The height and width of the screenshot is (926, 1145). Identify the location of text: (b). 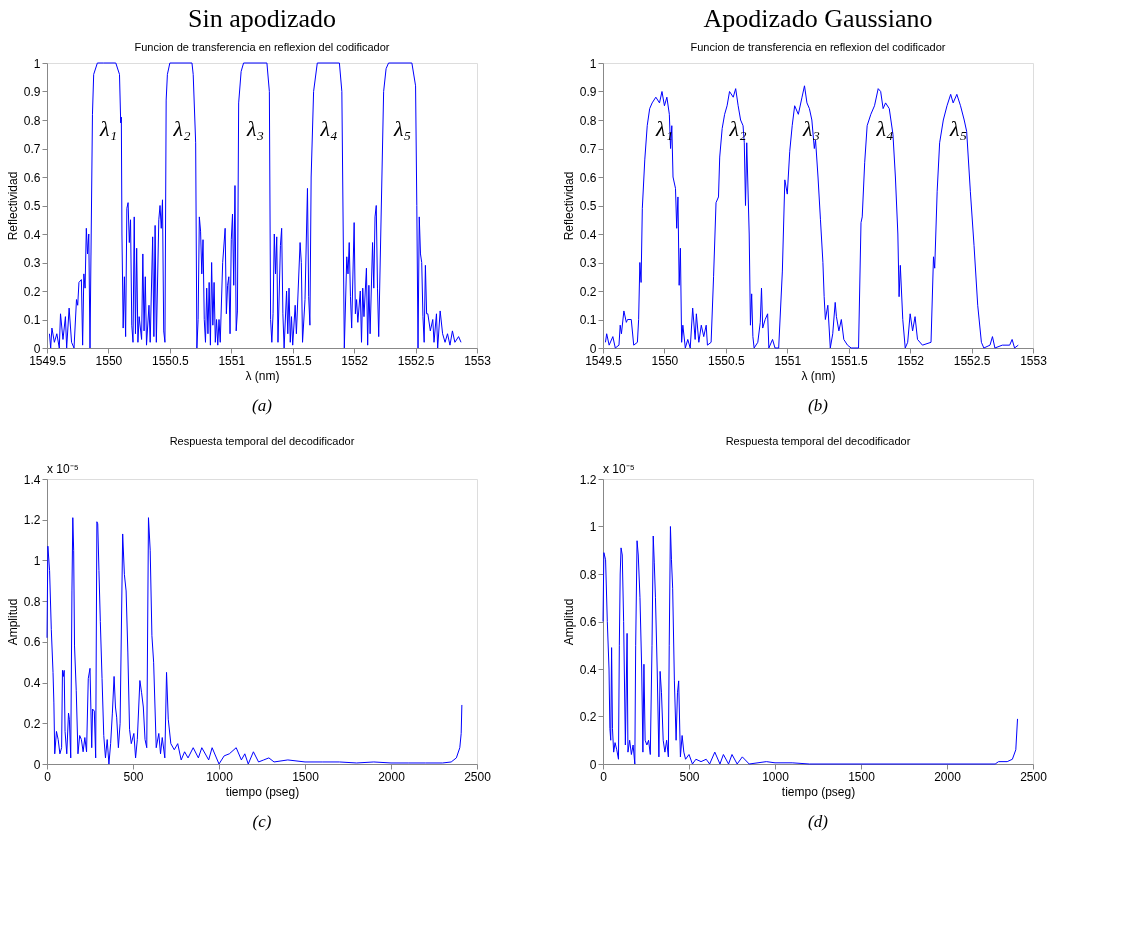
(818, 405).